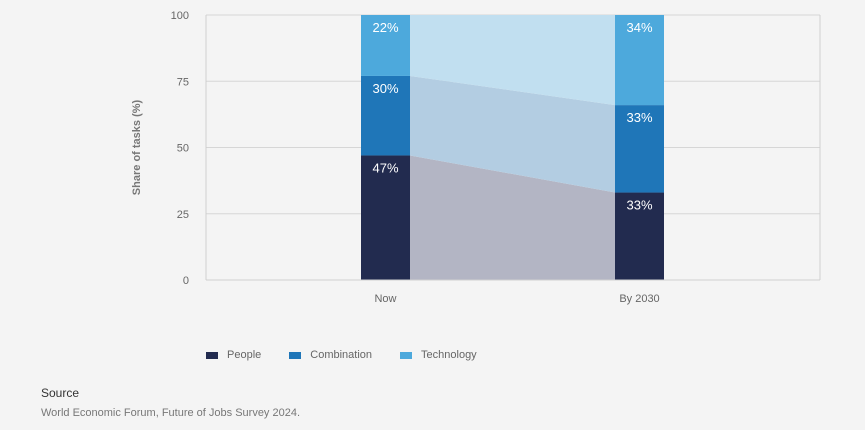 The image size is (865, 430). I want to click on y-tick-label: 0, so click(186, 281).